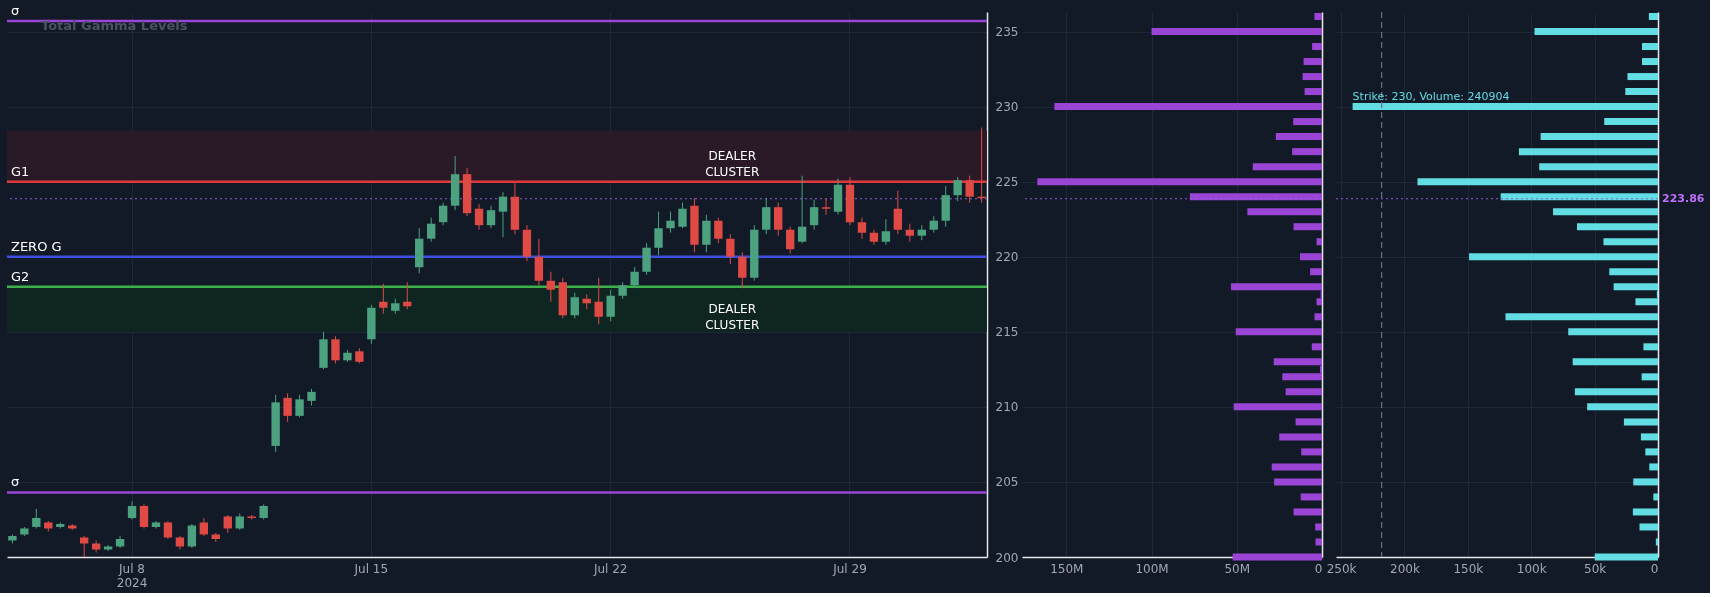 This screenshot has height=597, width=1733. I want to click on y-tick-label: 210, so click(1007, 407).